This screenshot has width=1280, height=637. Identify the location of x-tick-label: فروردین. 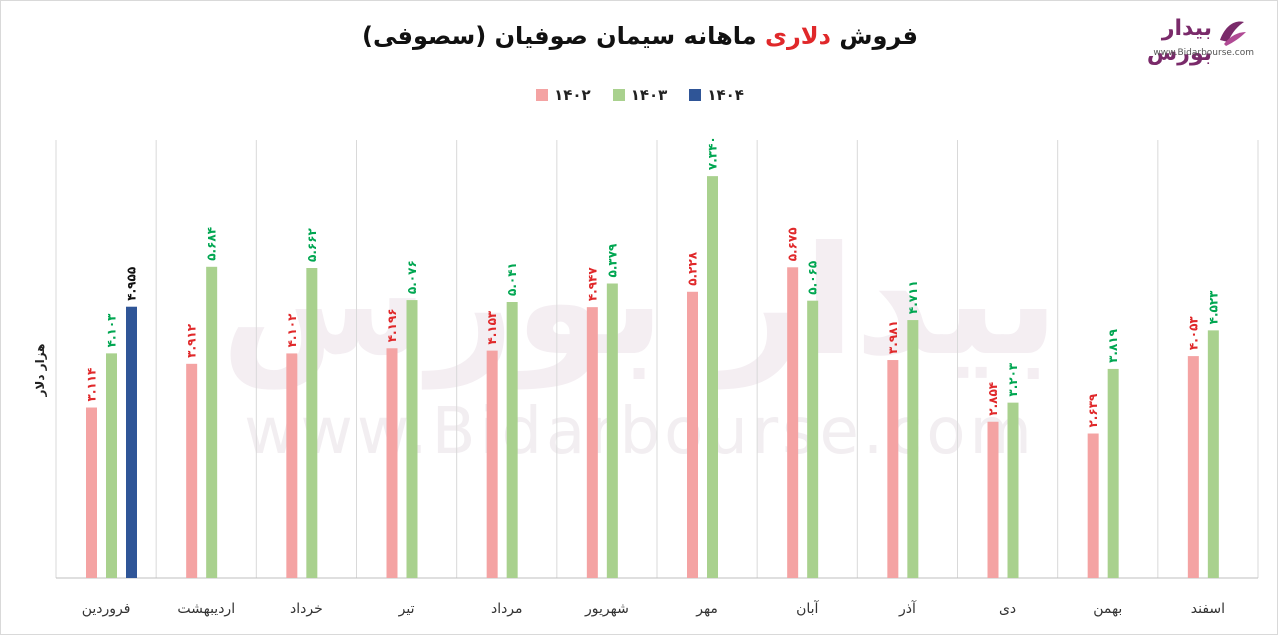
(106, 609).